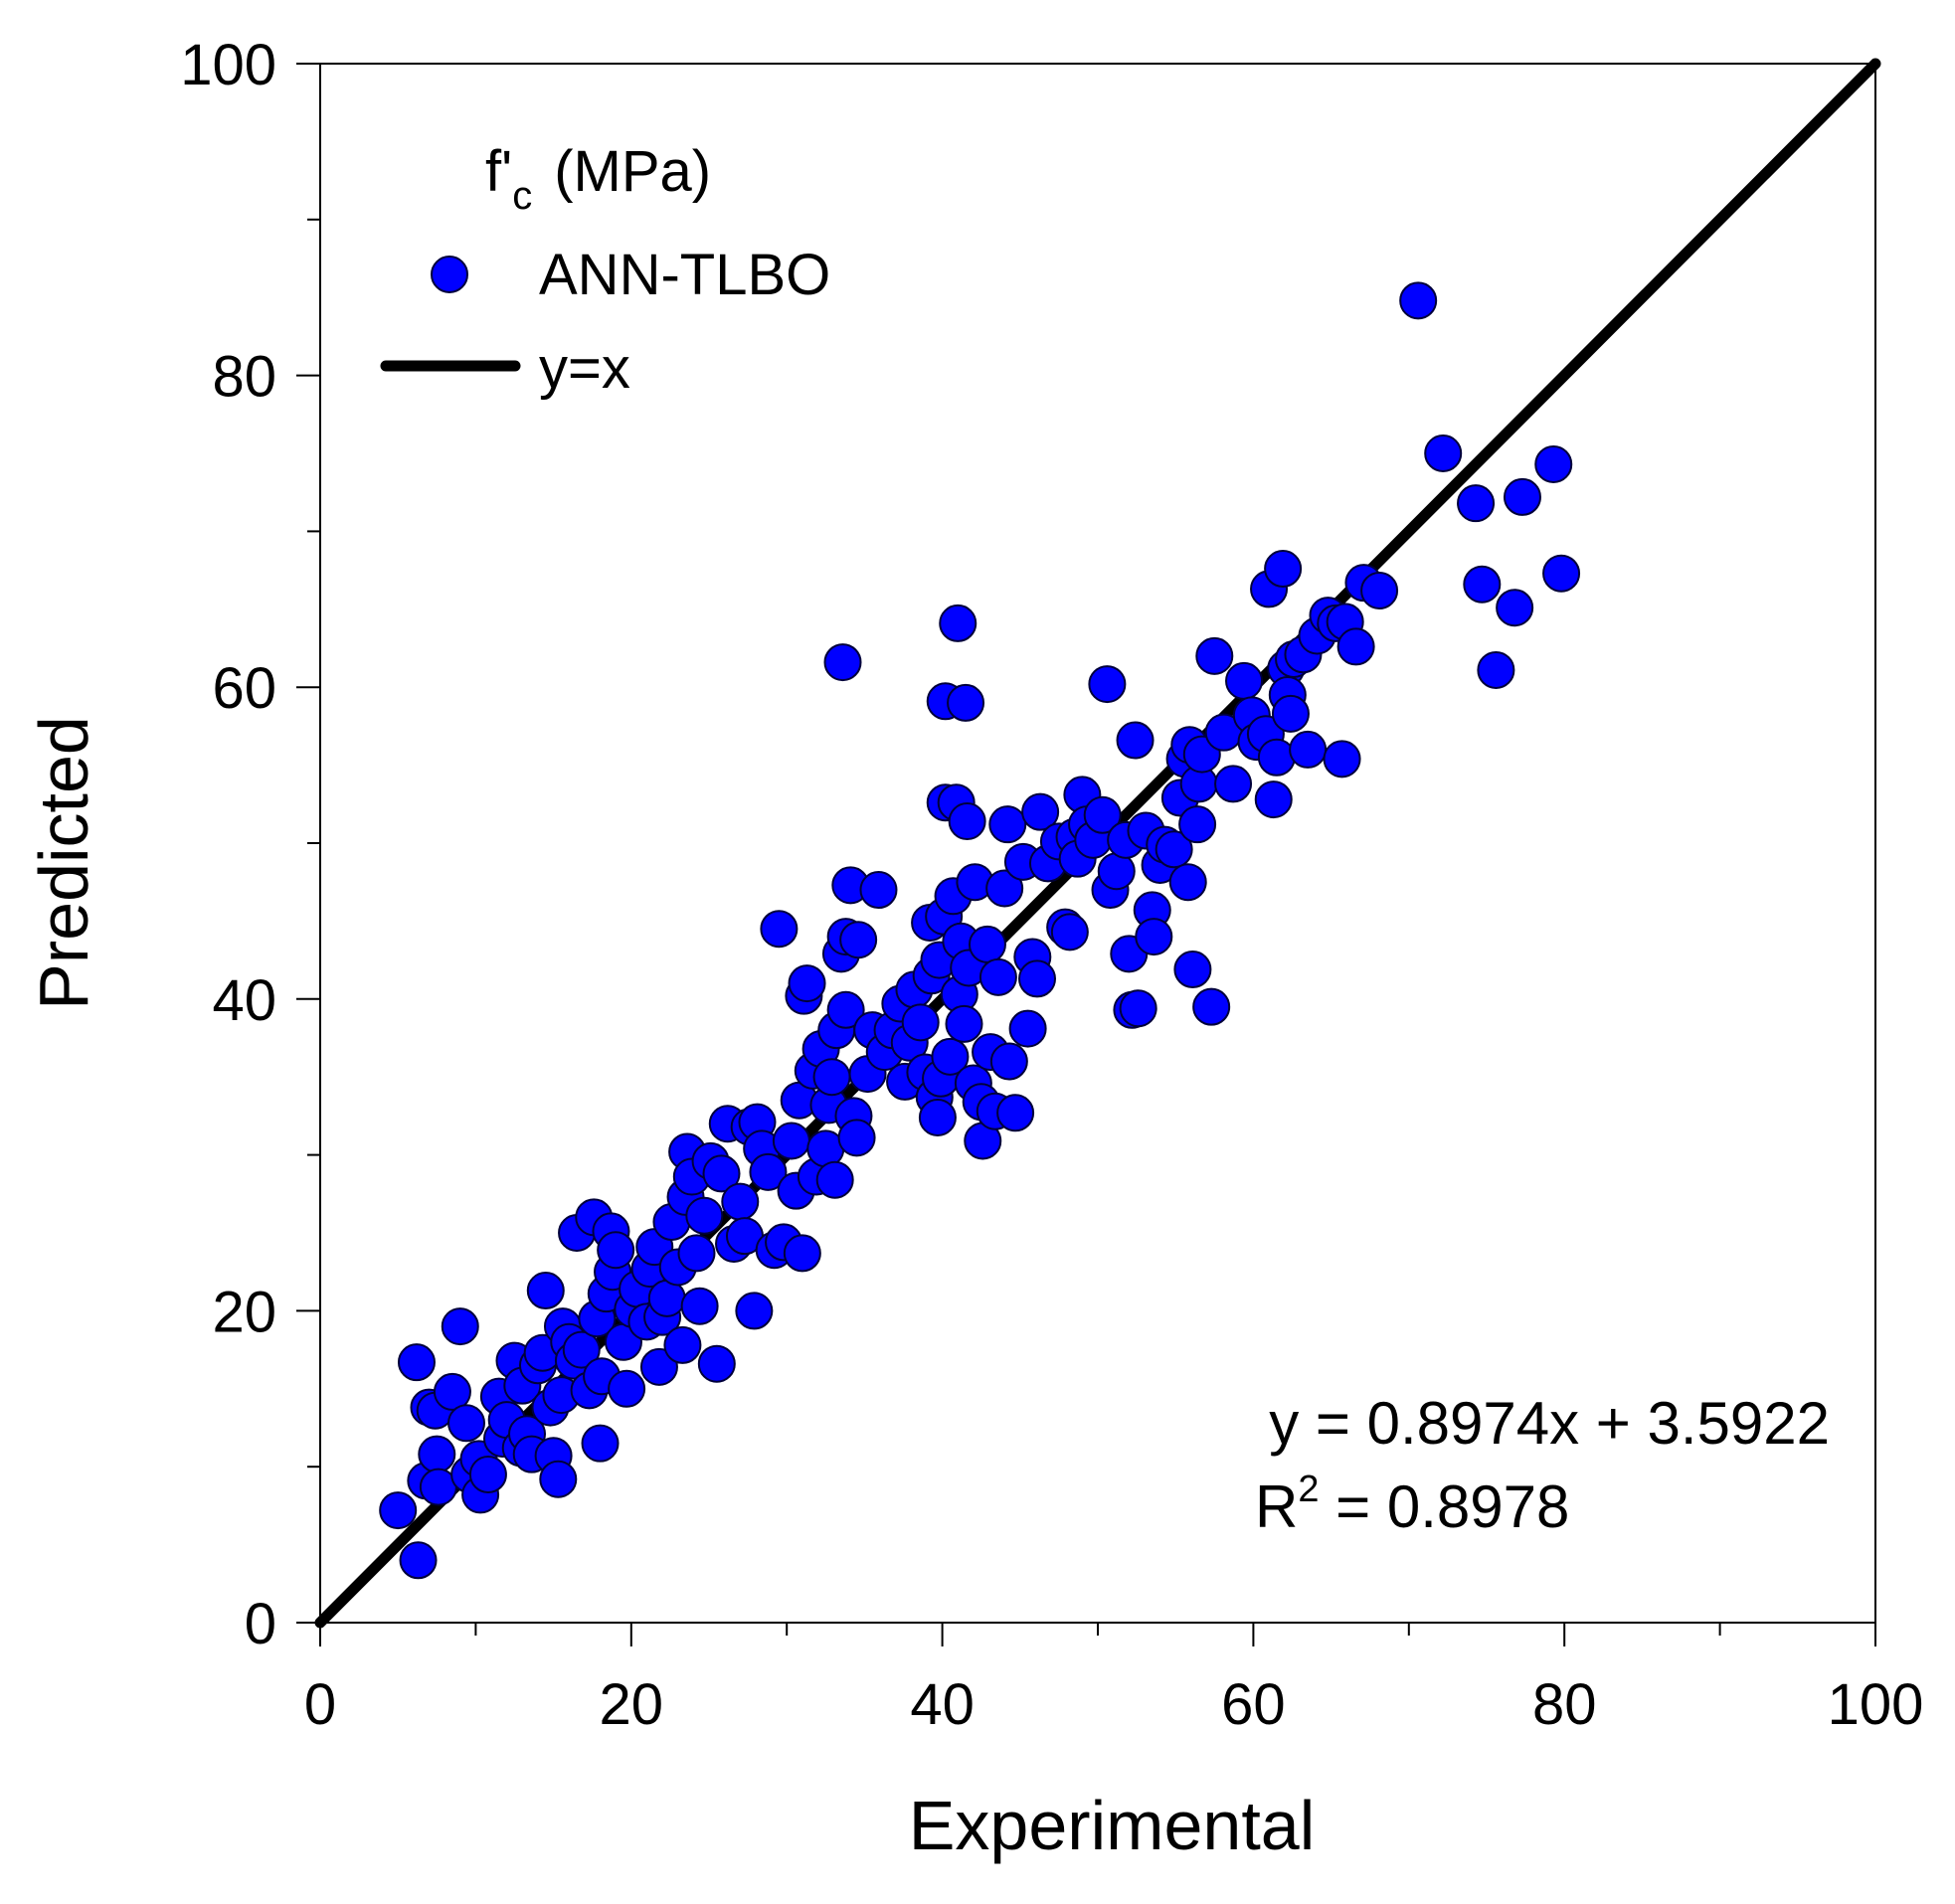  I want to click on legend-title-main: f', so click(498, 171).